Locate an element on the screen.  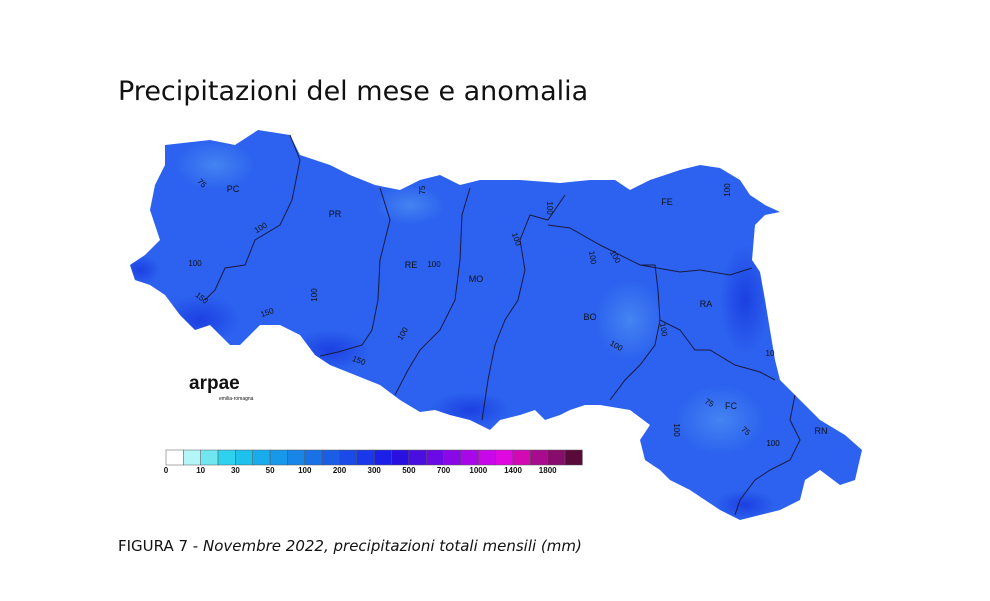
contour-label: 75 is located at coordinates (422, 189).